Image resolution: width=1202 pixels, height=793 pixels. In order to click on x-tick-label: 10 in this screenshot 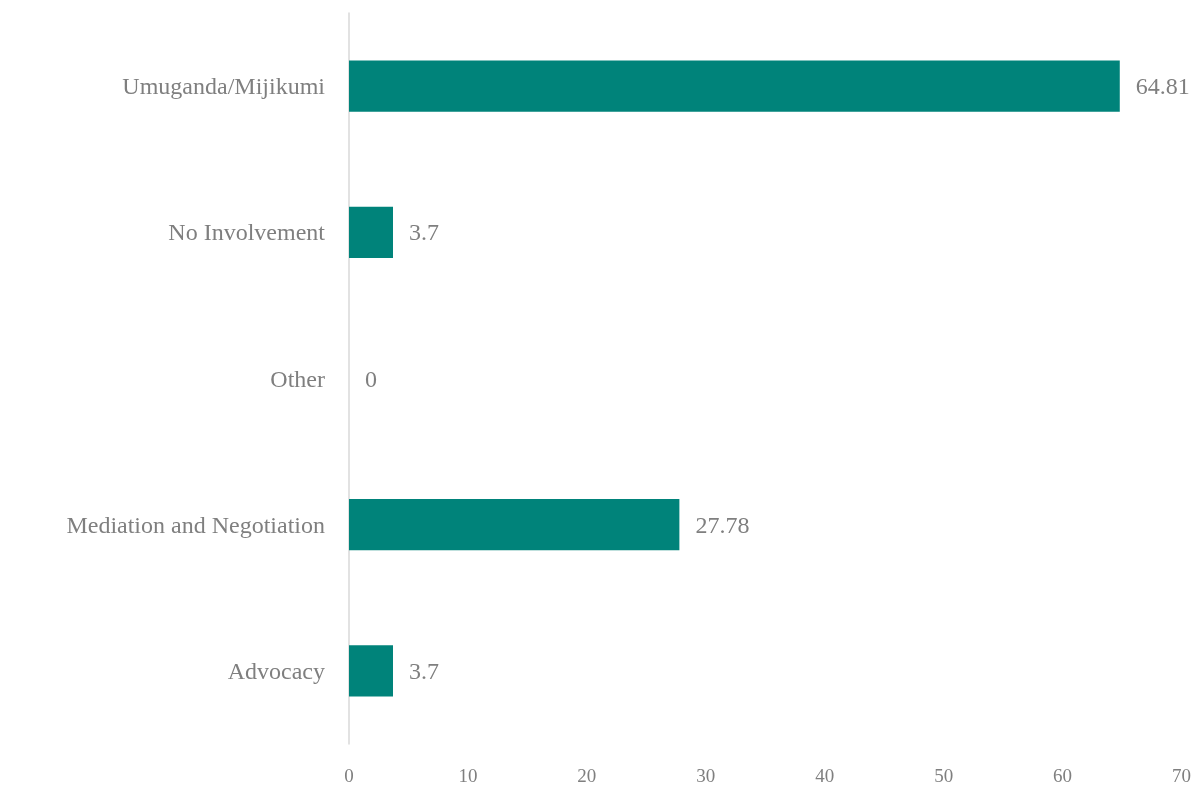, I will do `click(468, 775)`.